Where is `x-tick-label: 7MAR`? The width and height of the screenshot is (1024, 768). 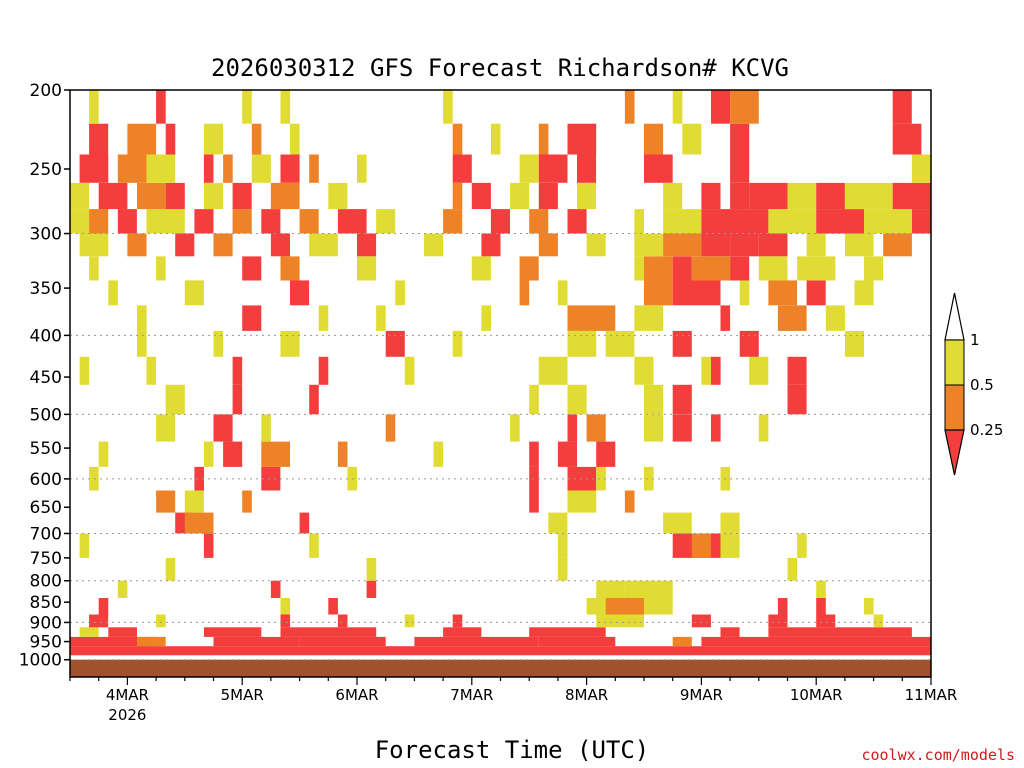 x-tick-label: 7MAR is located at coordinates (471, 695).